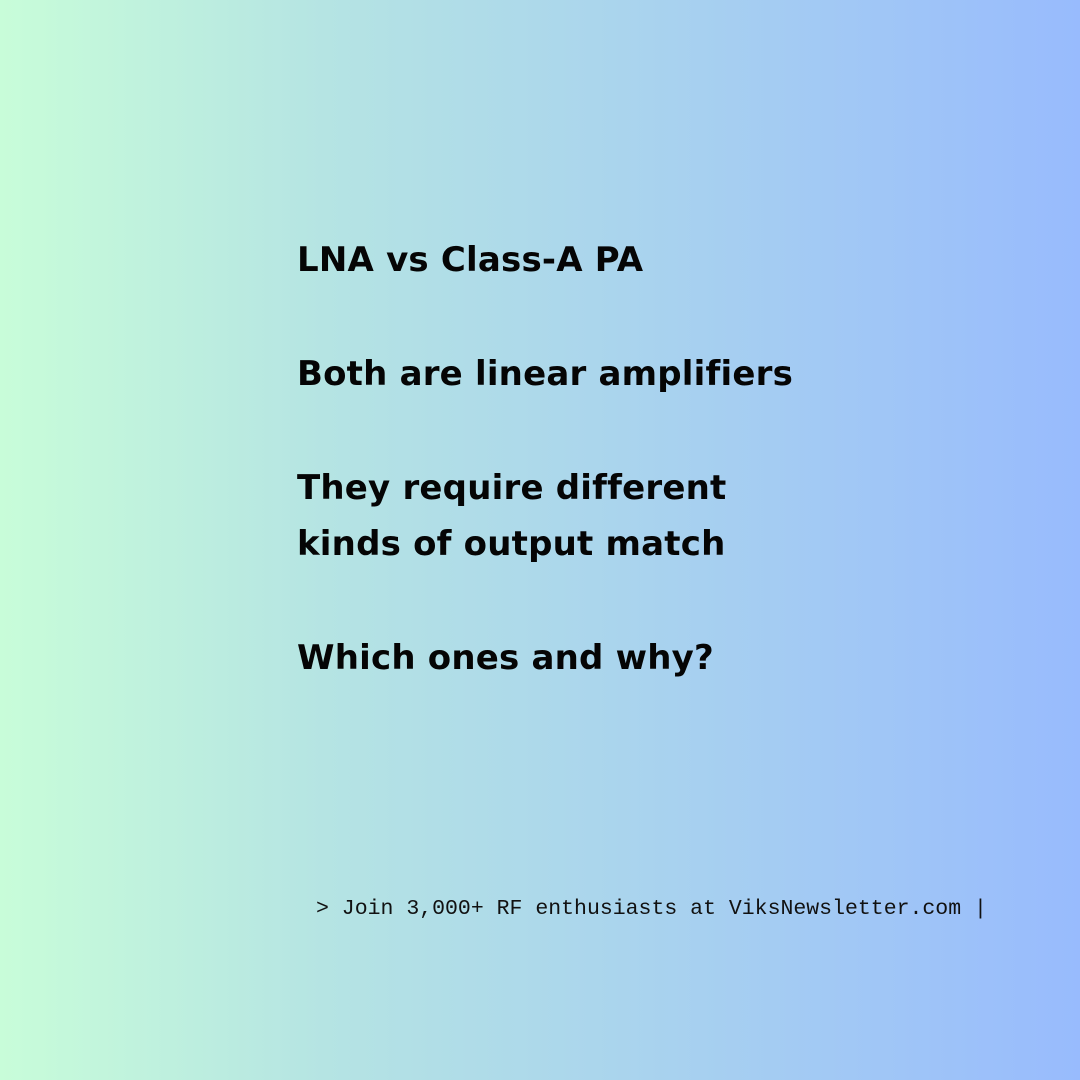 The width and height of the screenshot is (1080, 1080). I want to click on post-line-3a: They require different, so click(512, 488).